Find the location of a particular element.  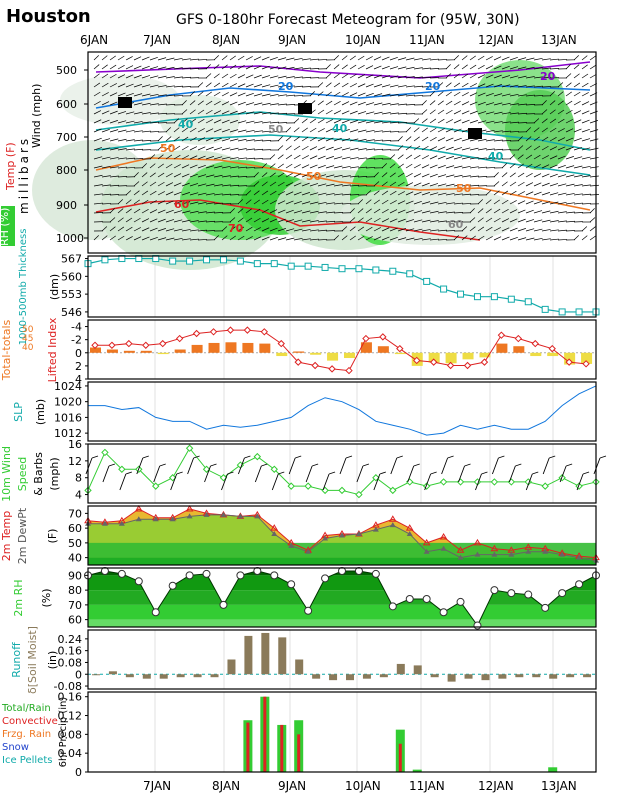

wind-tick-label: 4 is located at coordinates (78, 495).